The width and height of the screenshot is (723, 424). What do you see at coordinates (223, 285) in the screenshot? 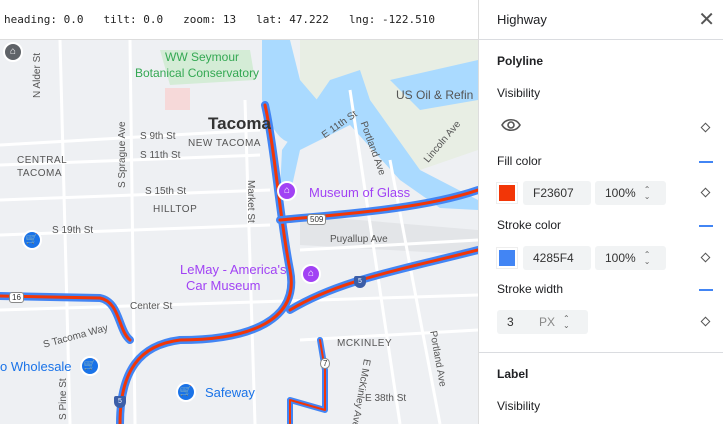
I see `poi-label: Car Museum` at bounding box center [223, 285].